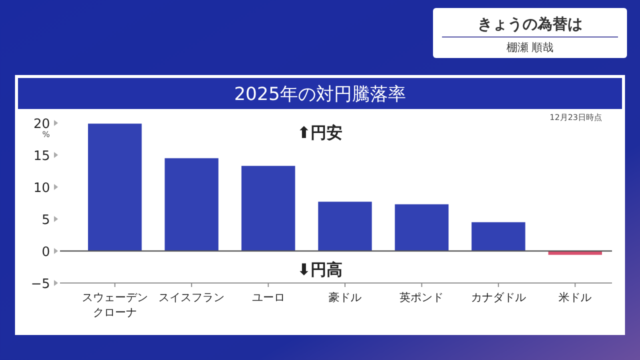  What do you see at coordinates (575, 297) in the screenshot?
I see `x-tick-label: 米ドル` at bounding box center [575, 297].